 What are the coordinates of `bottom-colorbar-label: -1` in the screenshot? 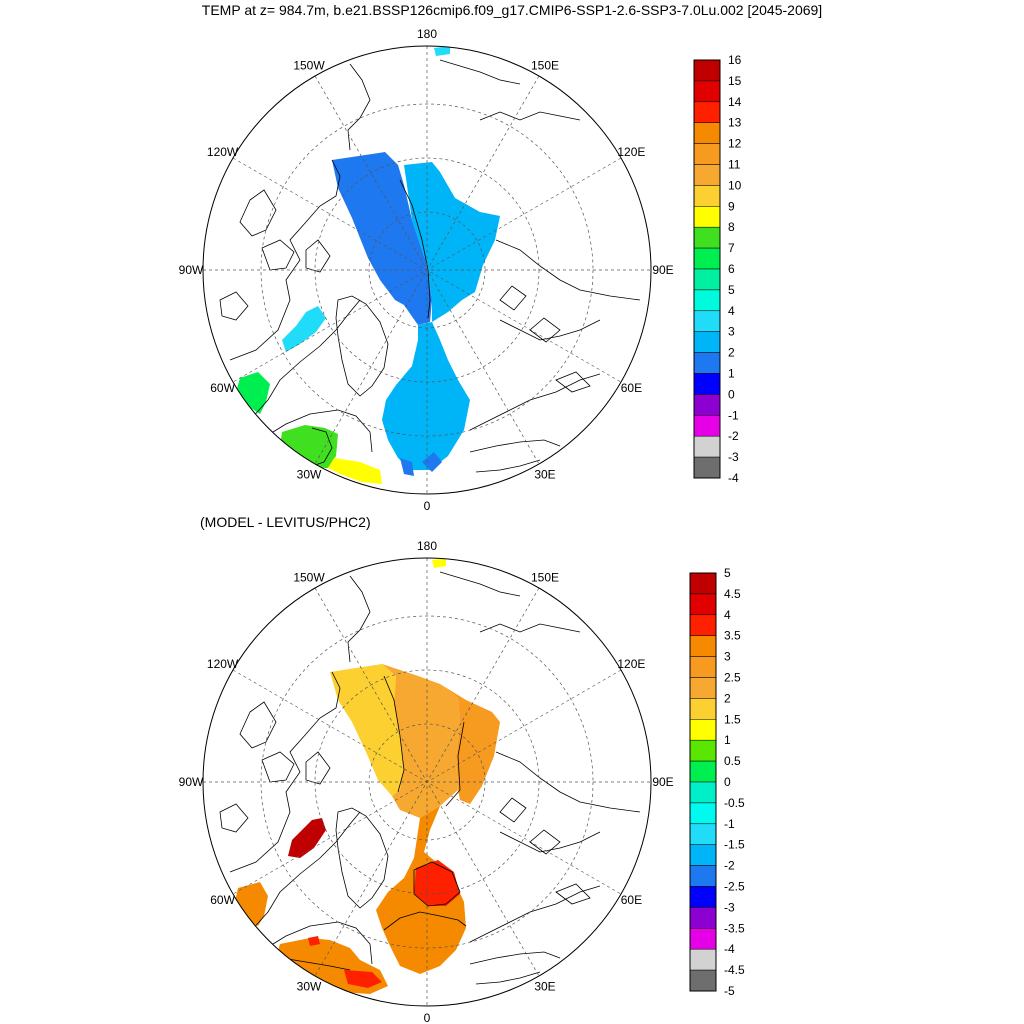 It's located at (729, 824).